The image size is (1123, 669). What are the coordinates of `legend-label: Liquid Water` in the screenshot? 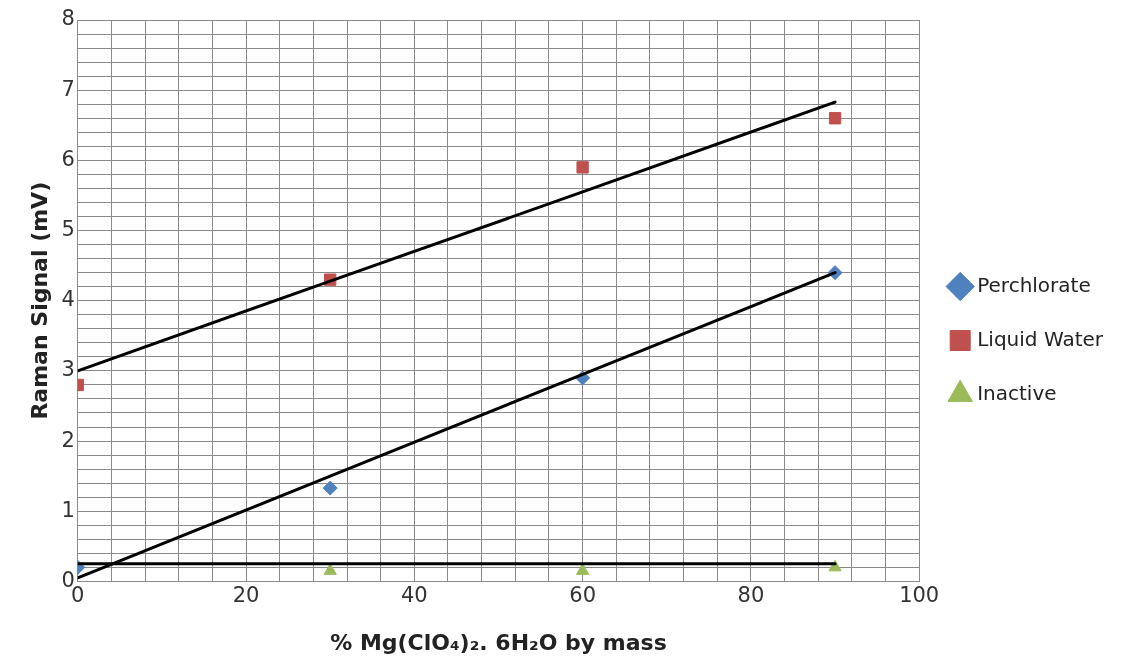 It's located at (1040, 338).